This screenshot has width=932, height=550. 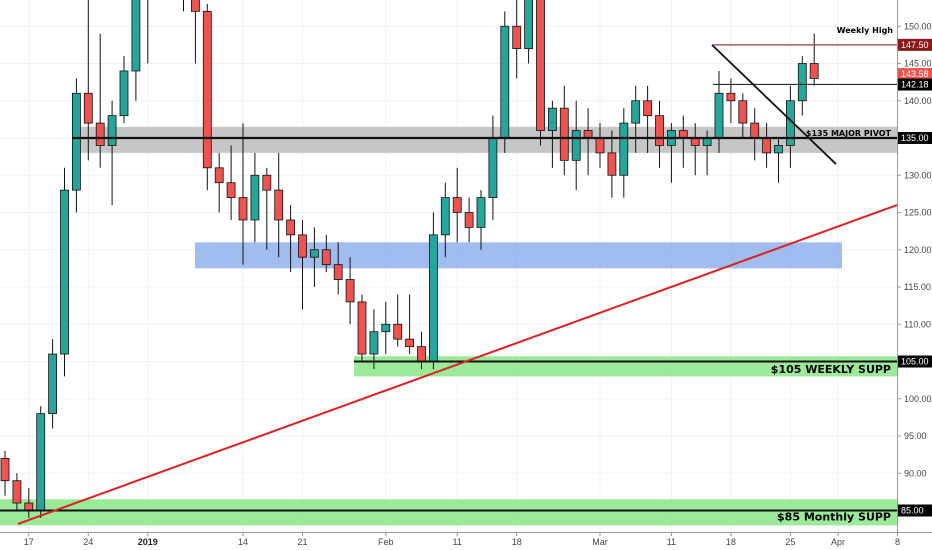 I want to click on price-label: 105.00, so click(x=915, y=362).